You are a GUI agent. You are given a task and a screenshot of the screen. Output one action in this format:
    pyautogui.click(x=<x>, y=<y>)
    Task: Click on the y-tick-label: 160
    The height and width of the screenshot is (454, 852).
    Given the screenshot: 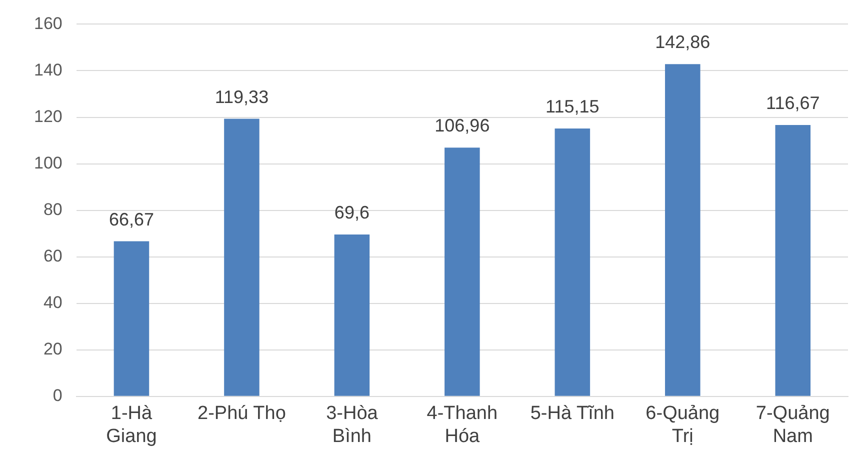 What is the action you would take?
    pyautogui.click(x=48, y=23)
    